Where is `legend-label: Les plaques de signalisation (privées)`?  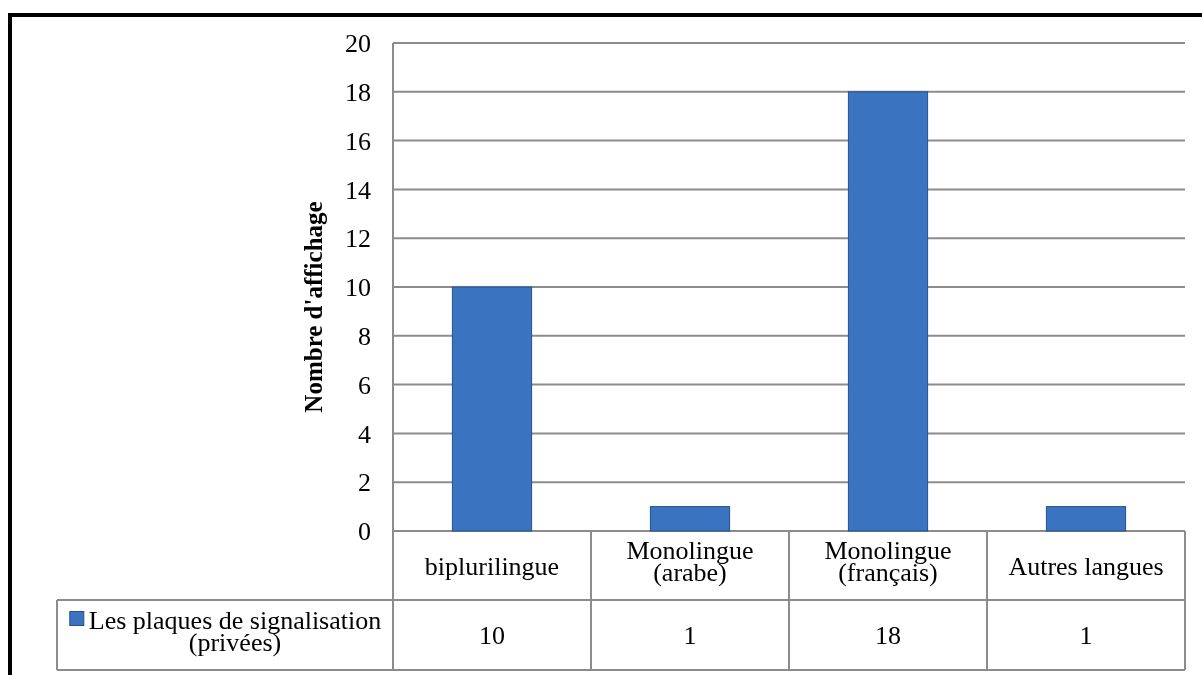 legend-label: Les plaques de signalisation (privées) is located at coordinates (235, 631).